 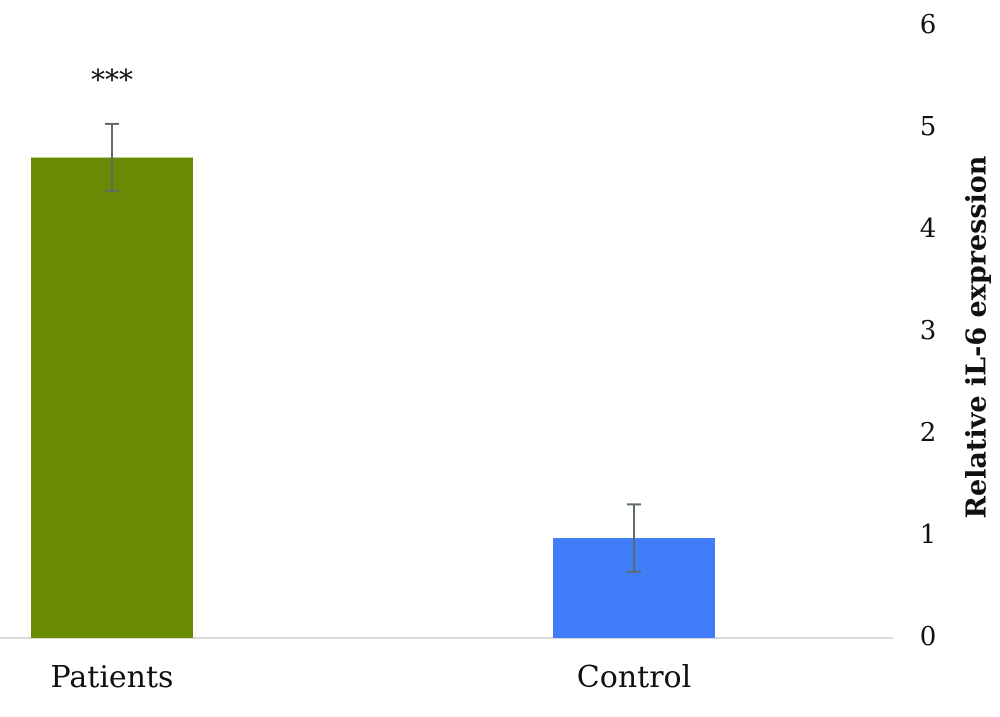 I want to click on y-tick-label: 5, so click(x=928, y=127).